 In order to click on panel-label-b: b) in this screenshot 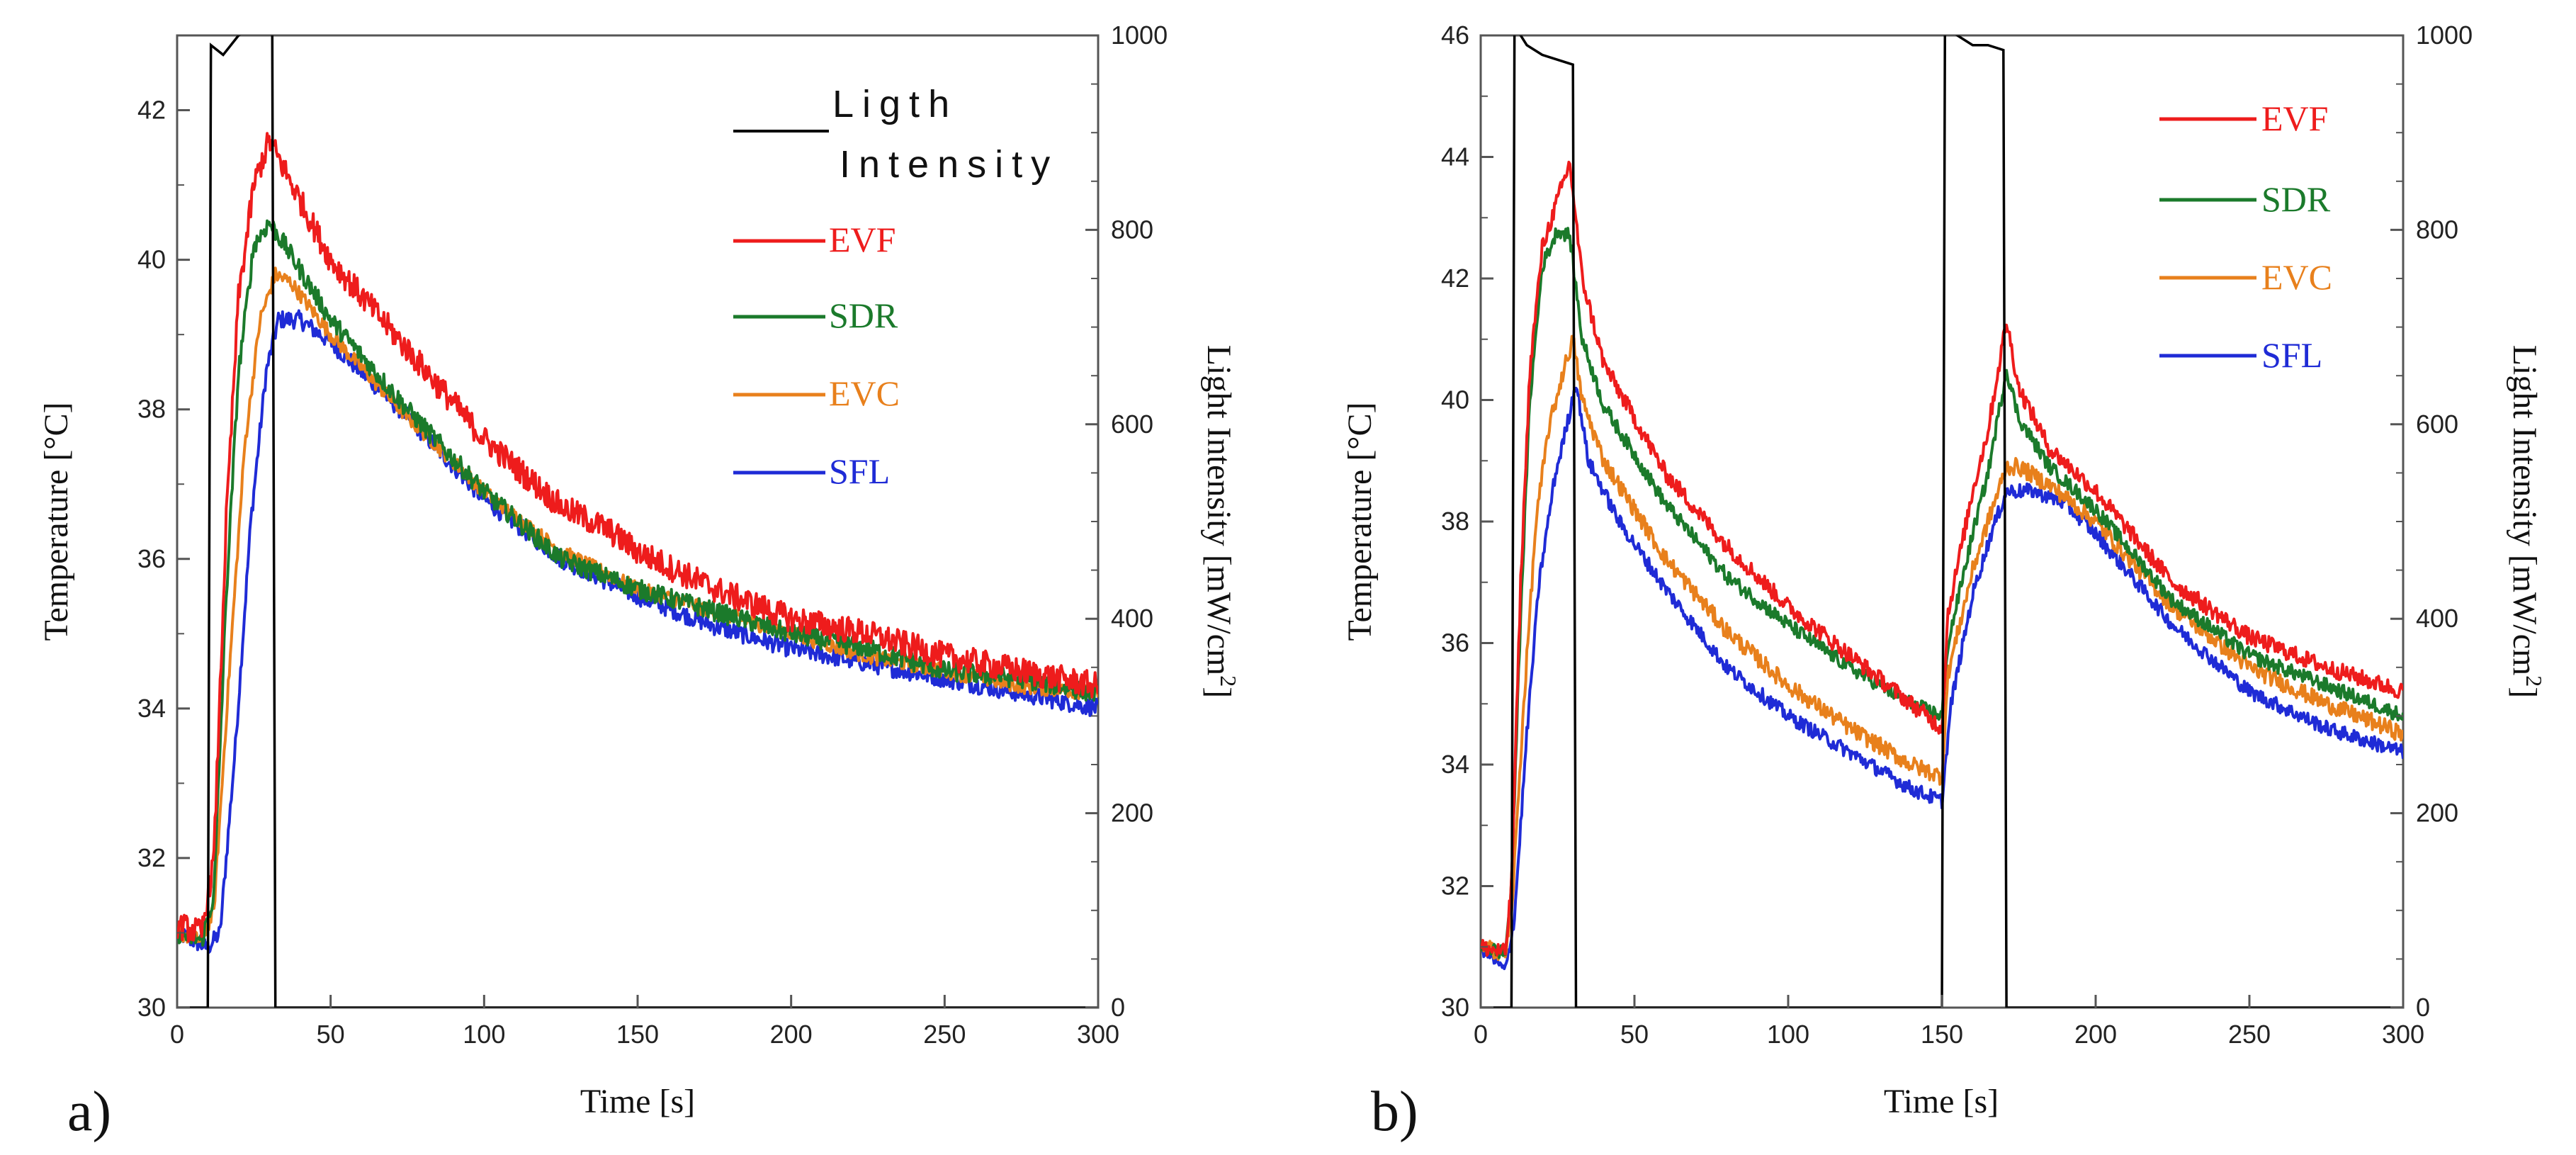, I will do `click(1394, 1112)`.